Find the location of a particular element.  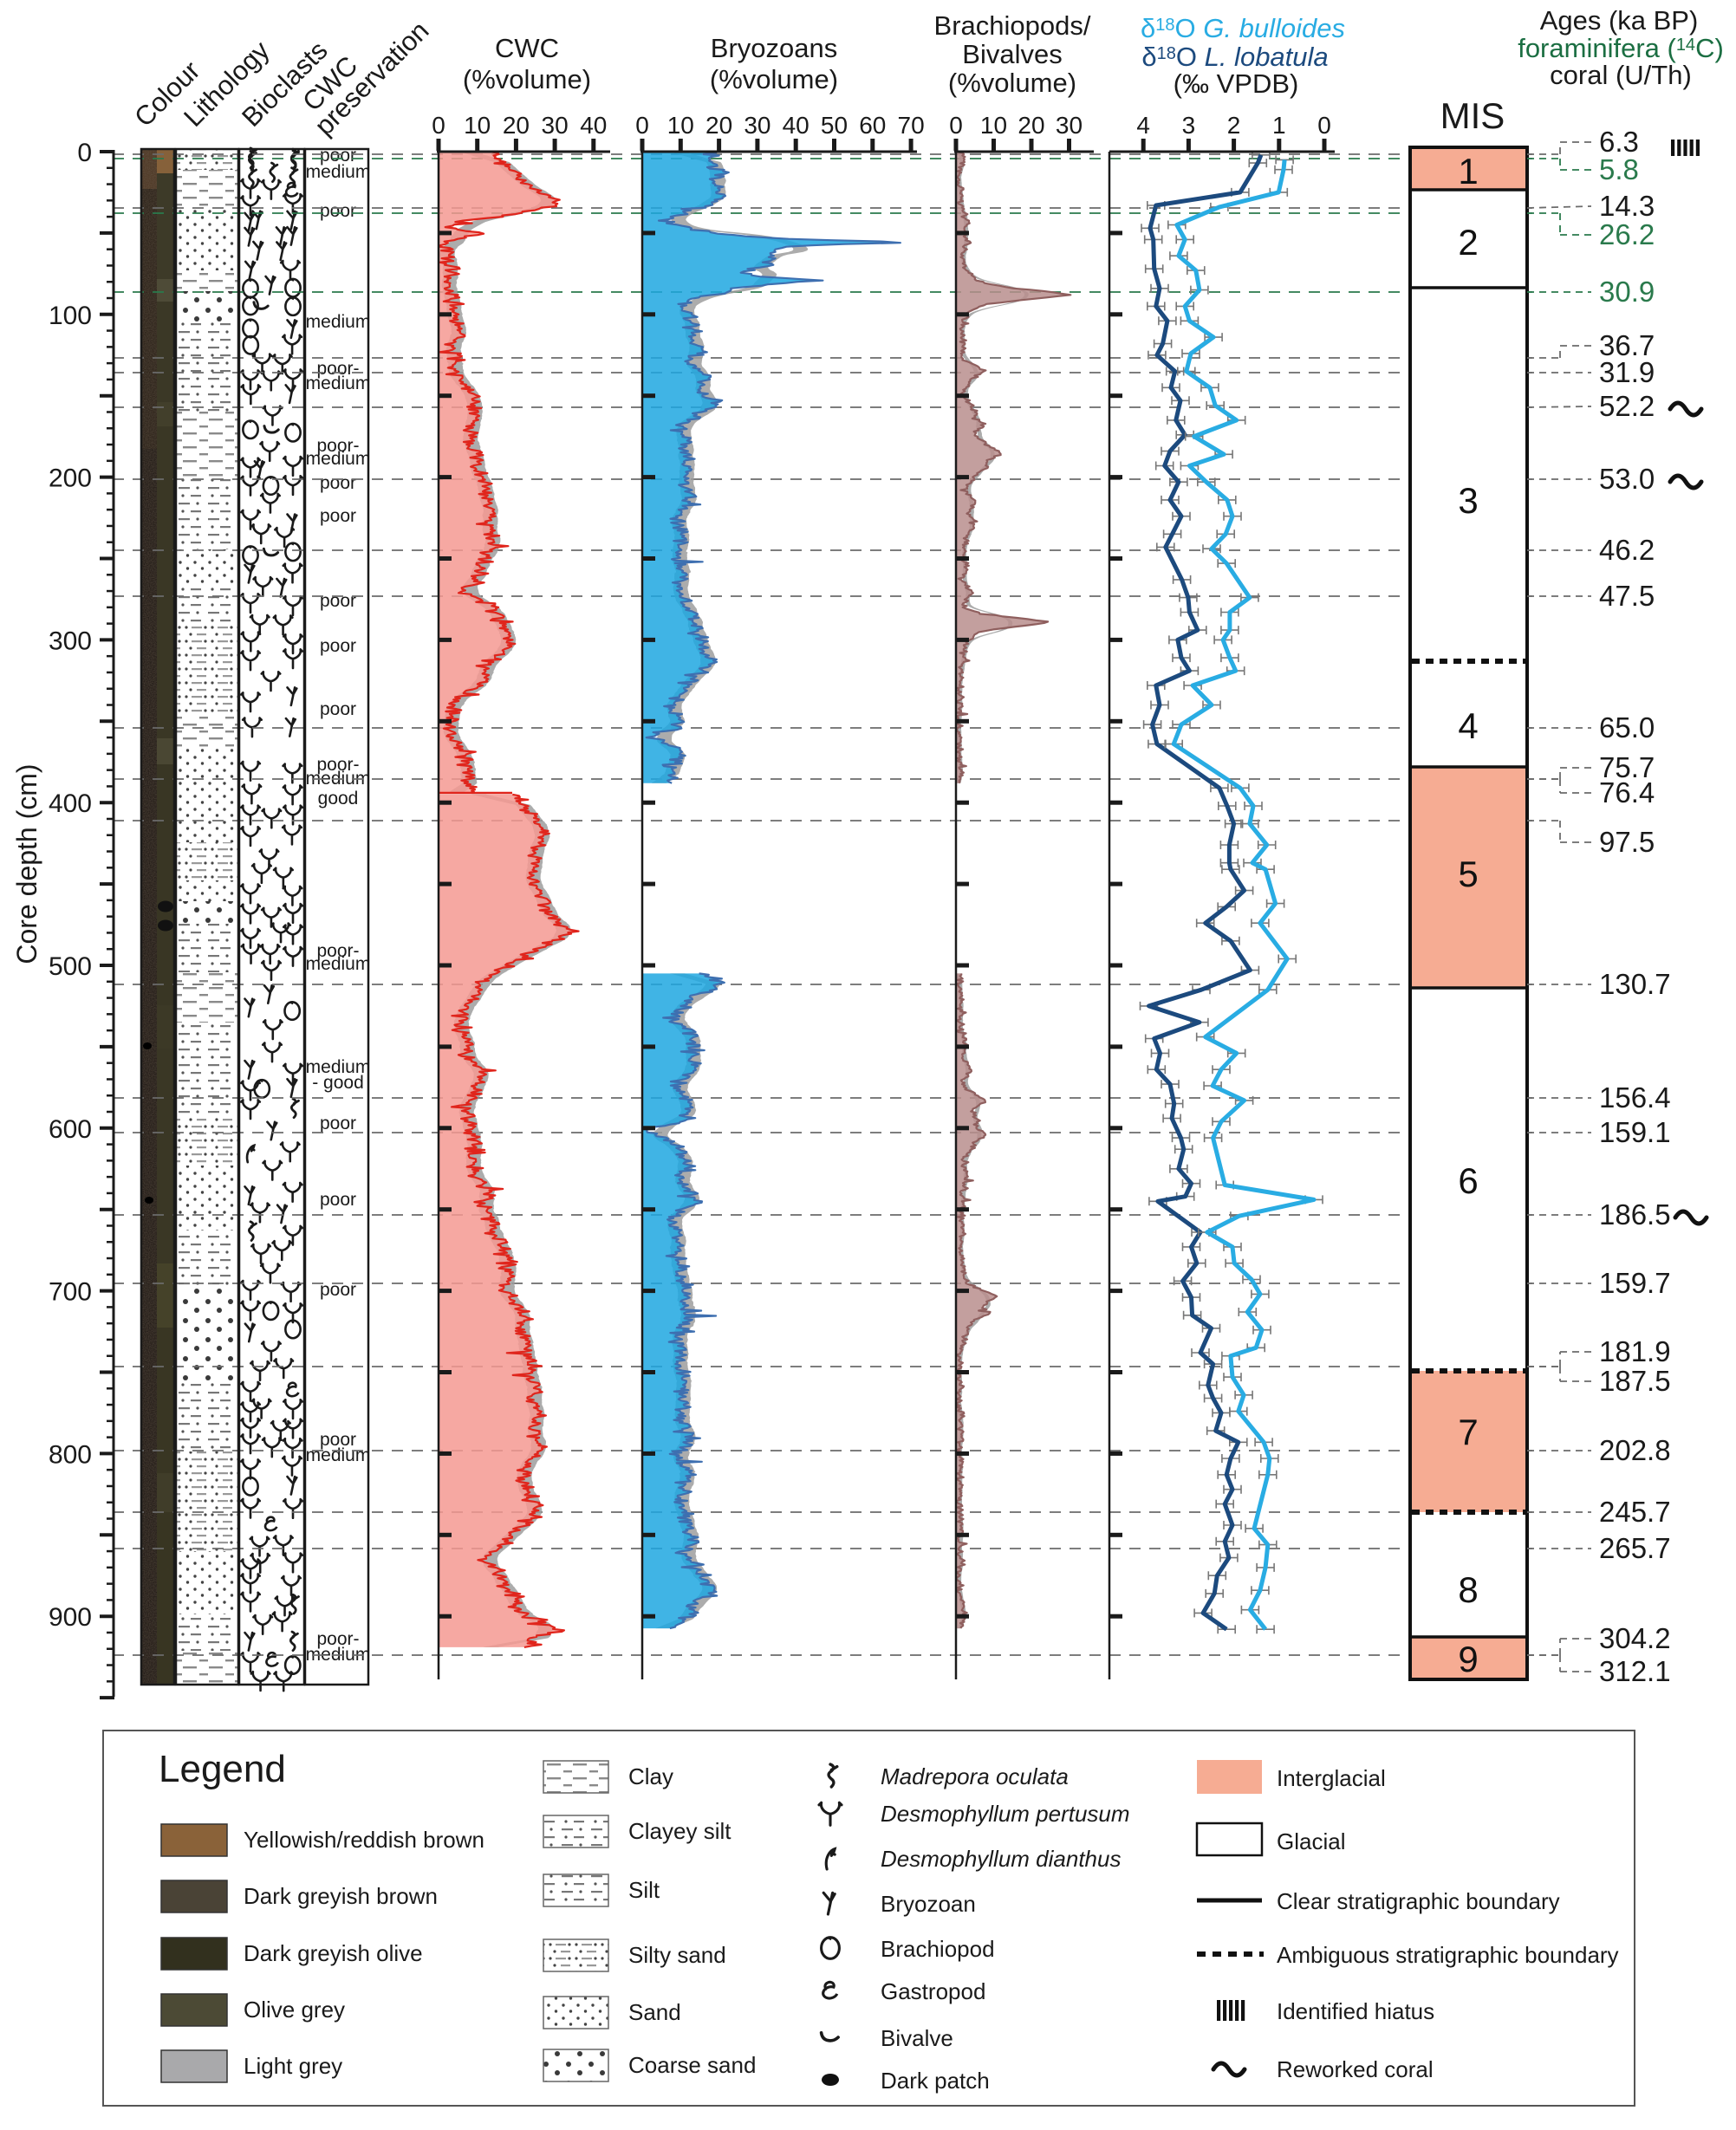

svg-text: 70 is located at coordinates (911, 126).